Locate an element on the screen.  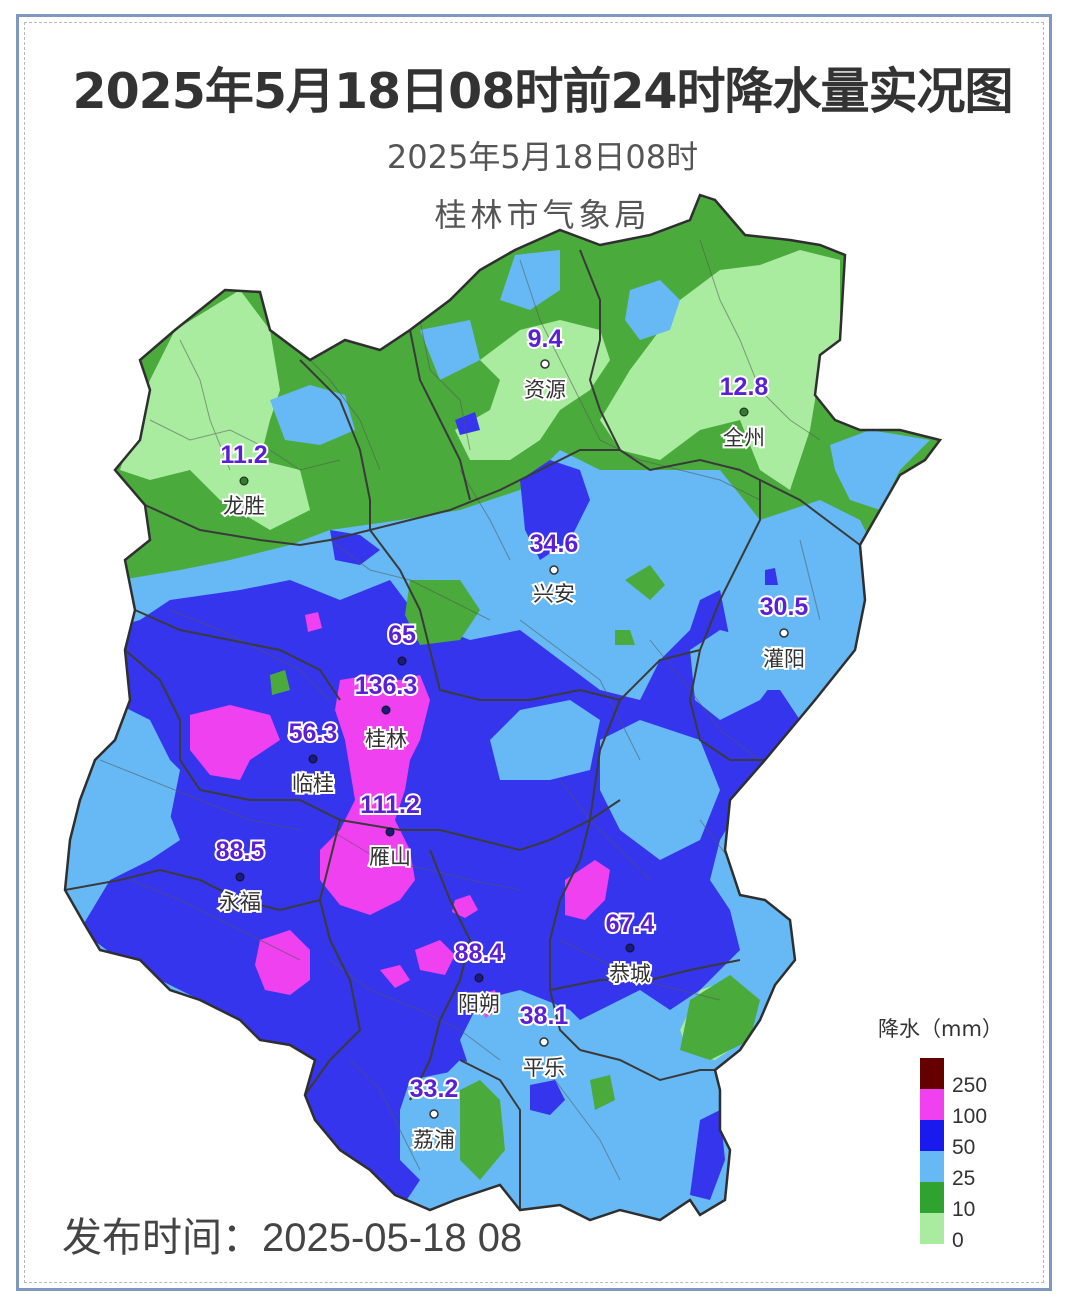
station-yan-shan: 111.2 雁山 is located at coordinates (390, 830).